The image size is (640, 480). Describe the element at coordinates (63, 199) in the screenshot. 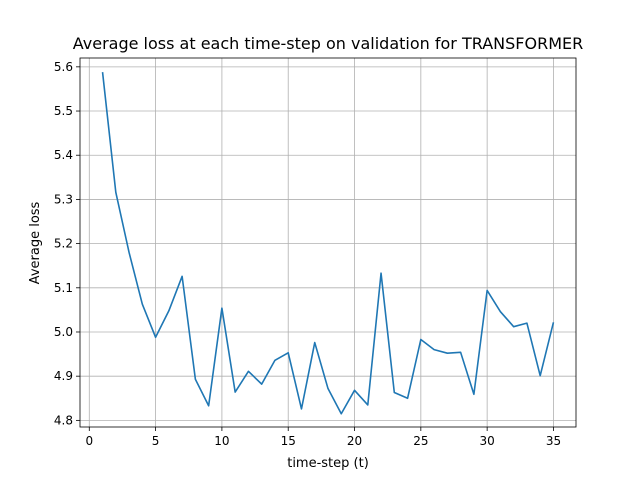

I see `y-tick-label: 5.3` at that location.